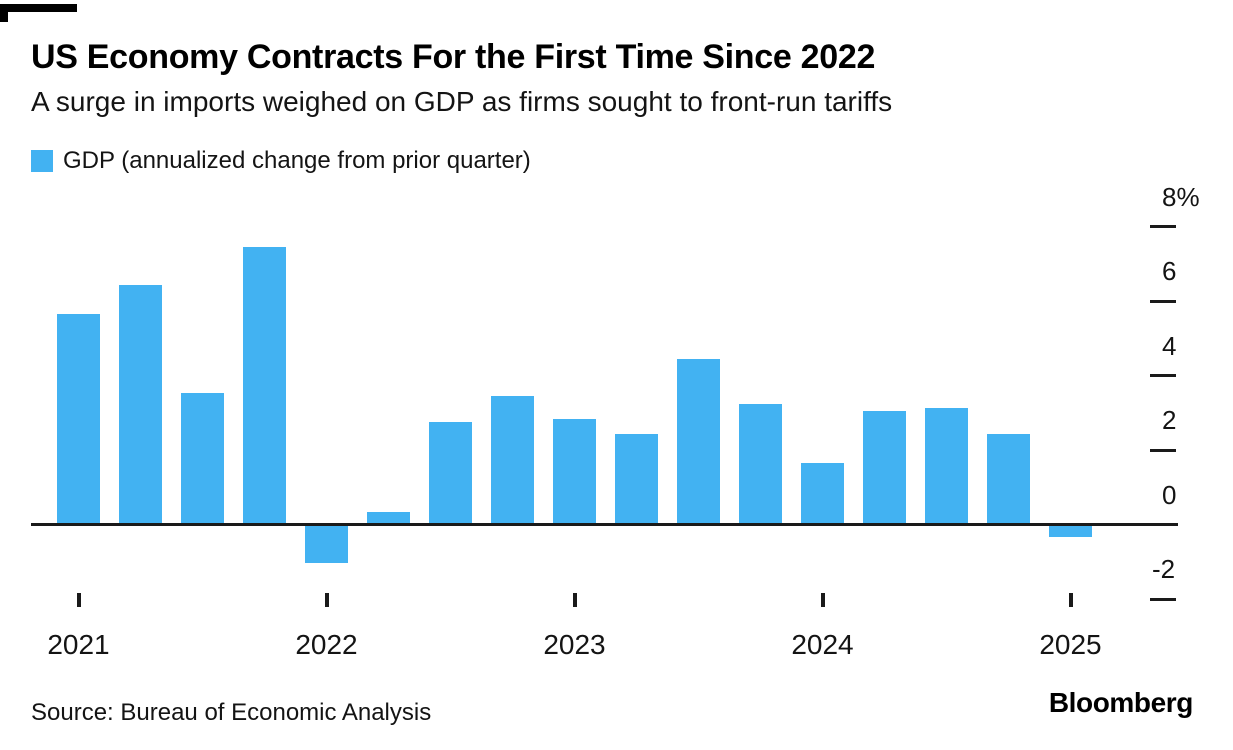 The width and height of the screenshot is (1233, 750). Describe the element at coordinates (884, 467) in the screenshot. I see `bar-2024-q2` at that location.